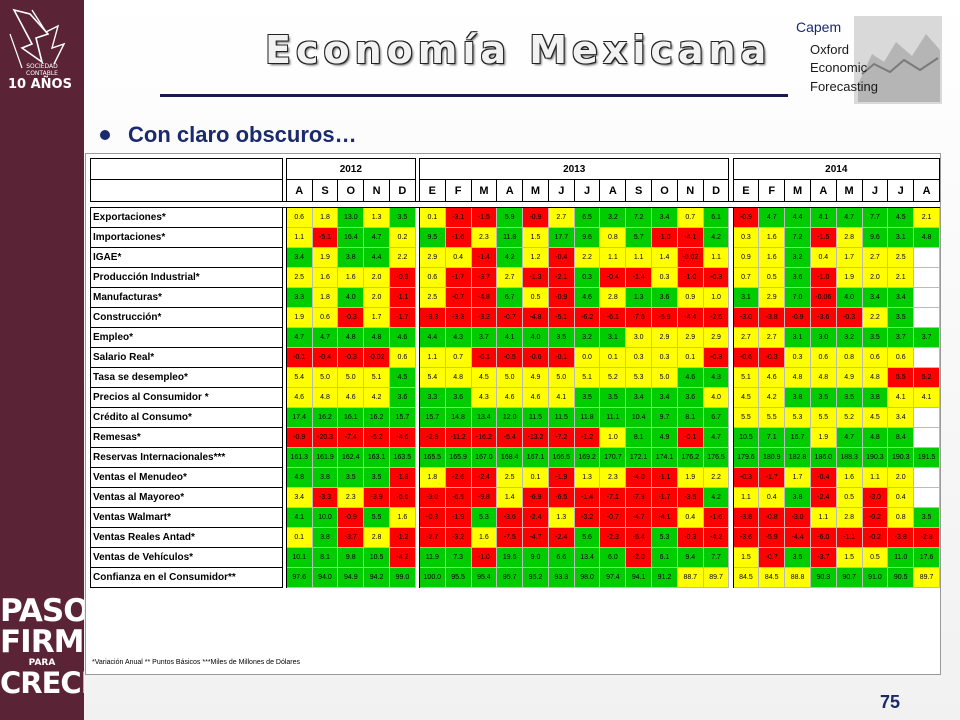  I want to click on value-cell: -2.6, so click(458, 477).